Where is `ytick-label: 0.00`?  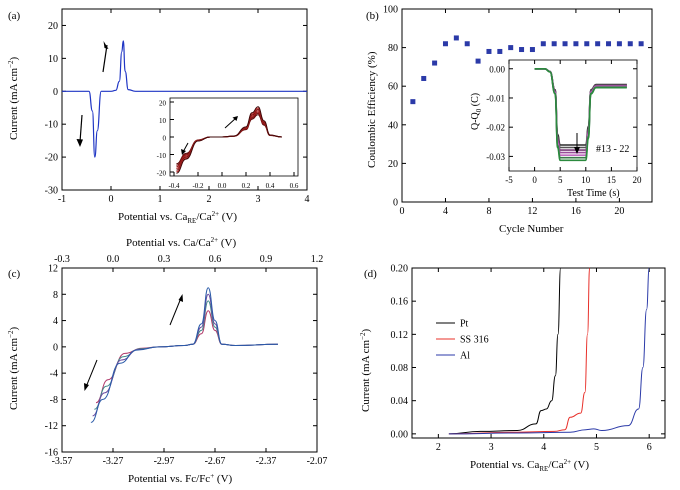
ytick-label: 0.00 is located at coordinates (497, 69).